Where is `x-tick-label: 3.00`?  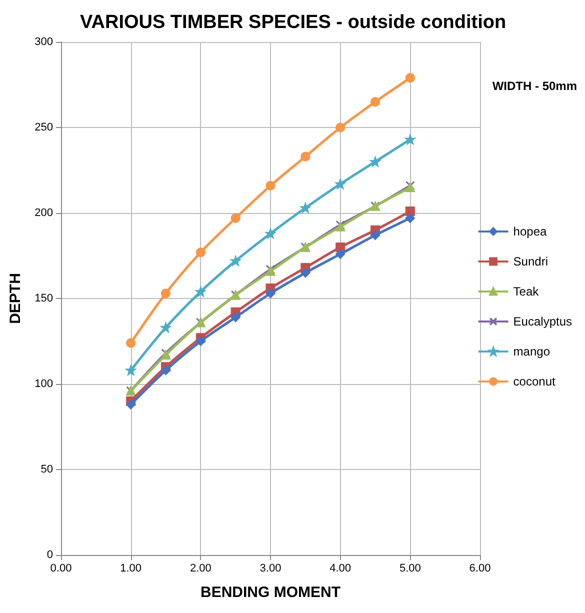
x-tick-label: 3.00 is located at coordinates (271, 568).